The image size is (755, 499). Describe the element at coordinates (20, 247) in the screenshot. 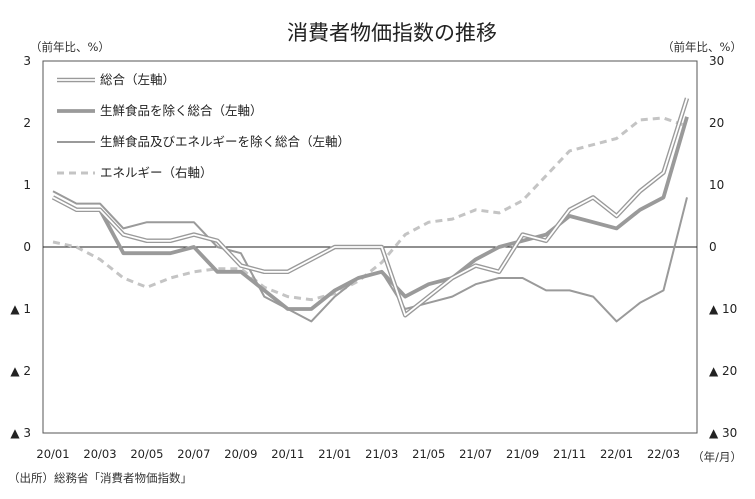

I see `left-axis-ticks: 3 2 1 0 ▲ 1 ▲ 2 ▲ 3` at that location.